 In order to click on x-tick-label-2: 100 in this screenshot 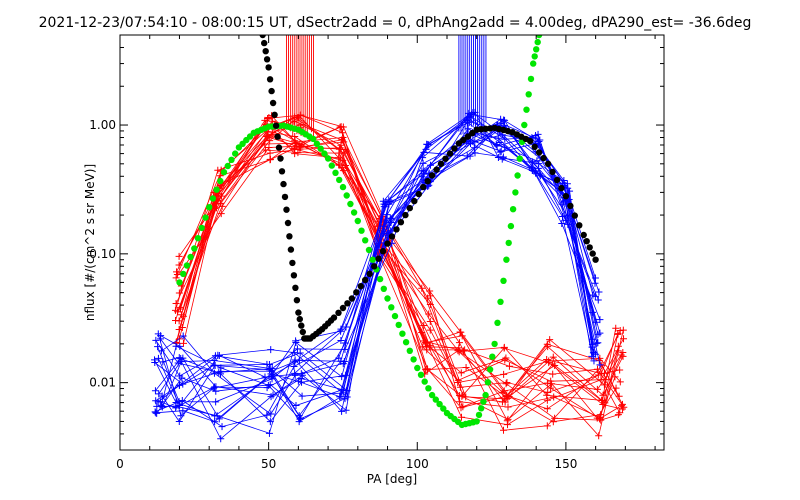, I will do `click(417, 464)`.